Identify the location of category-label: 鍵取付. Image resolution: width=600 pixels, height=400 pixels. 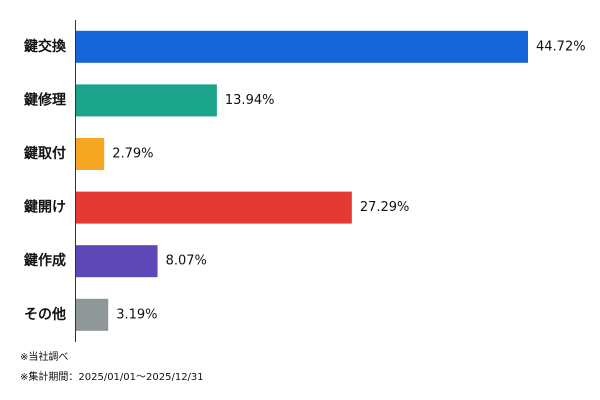
(45, 153).